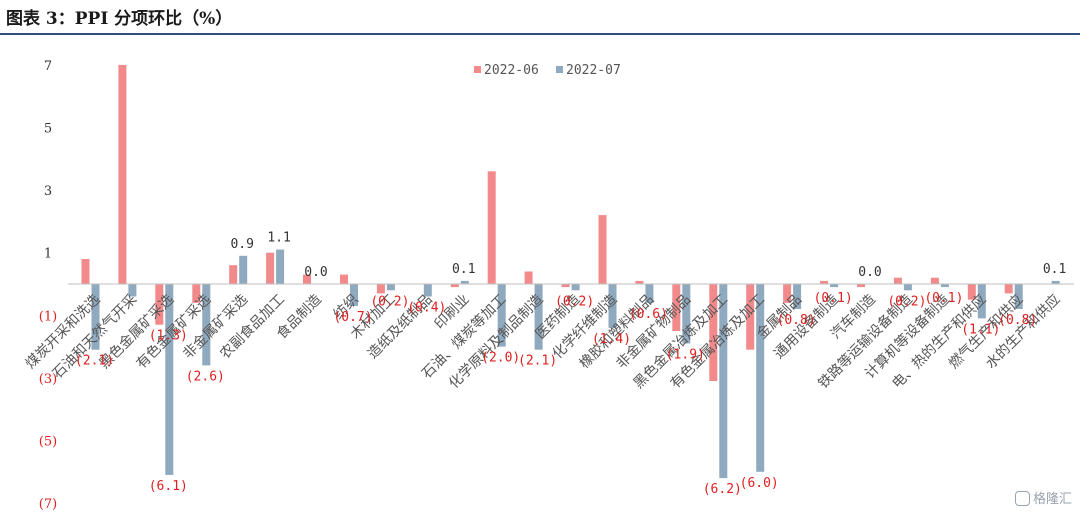 This screenshot has width=1080, height=513. I want to click on legend-label: 2022-06, so click(511, 70).